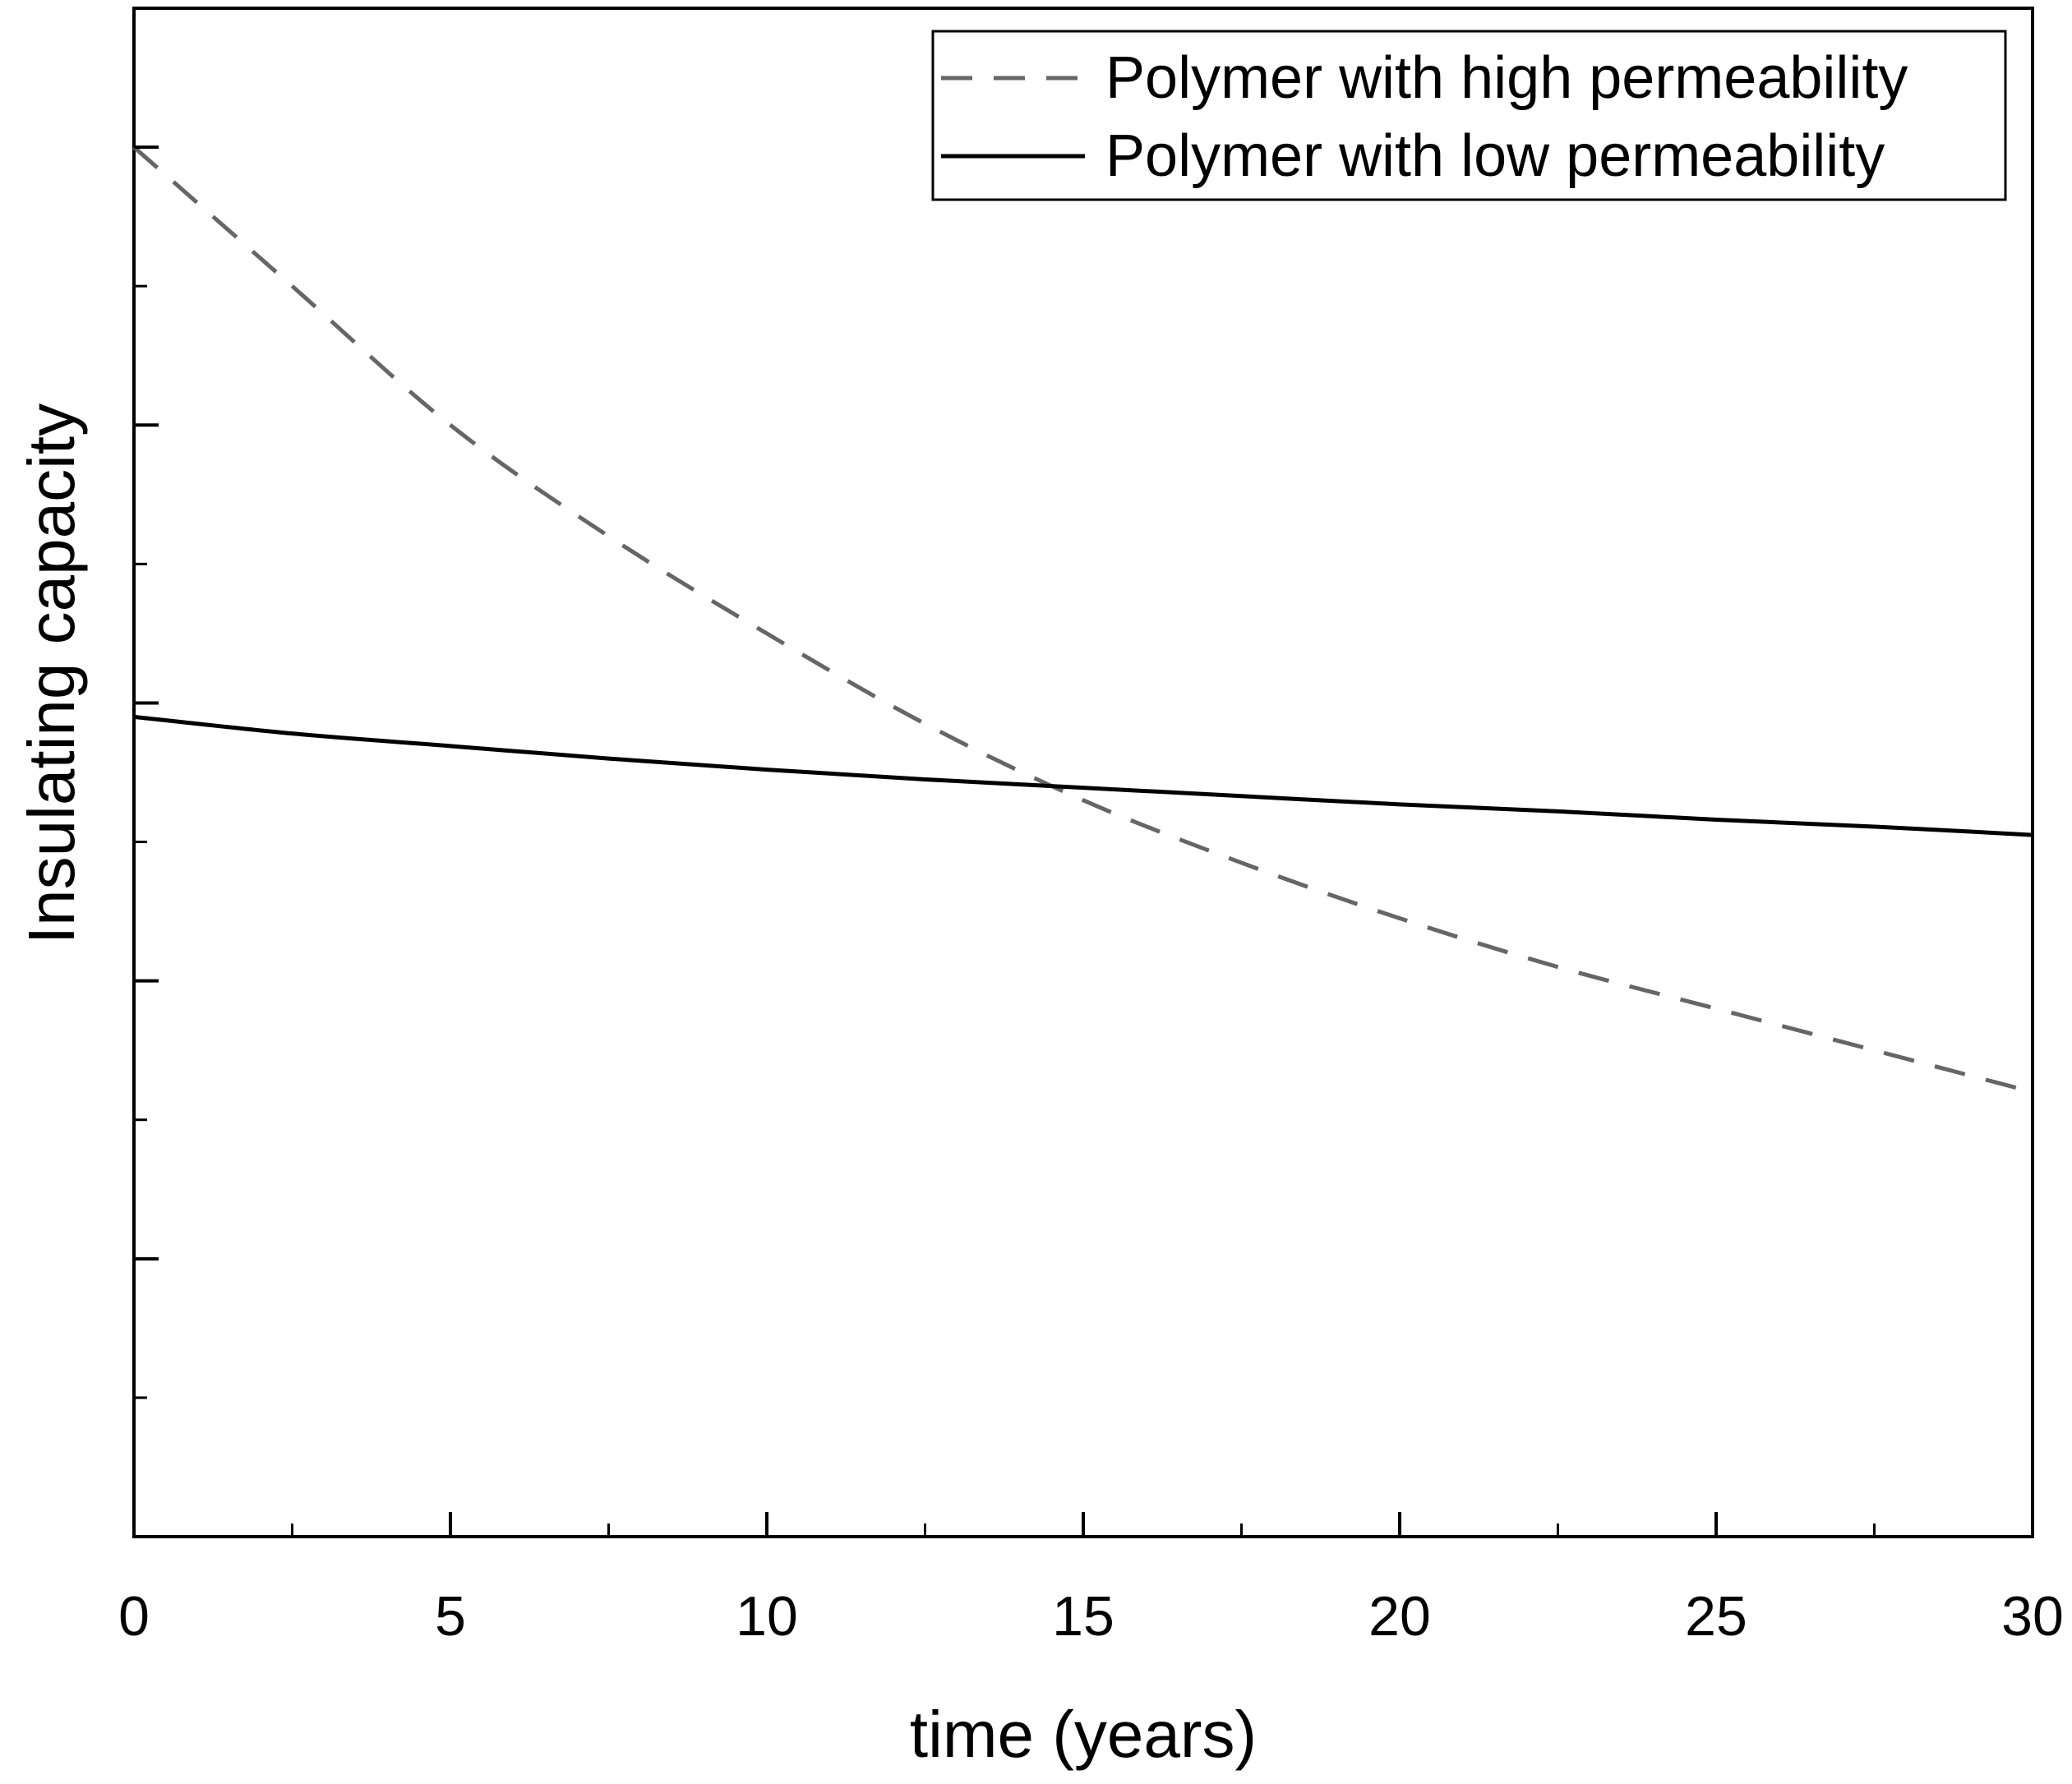 The height and width of the screenshot is (1784, 2072). I want to click on x-tick-label: 25, so click(1716, 1616).